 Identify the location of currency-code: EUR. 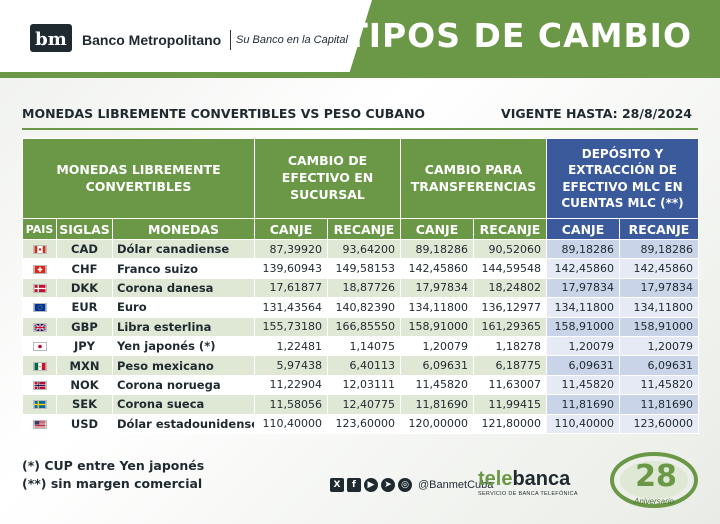
(84, 307).